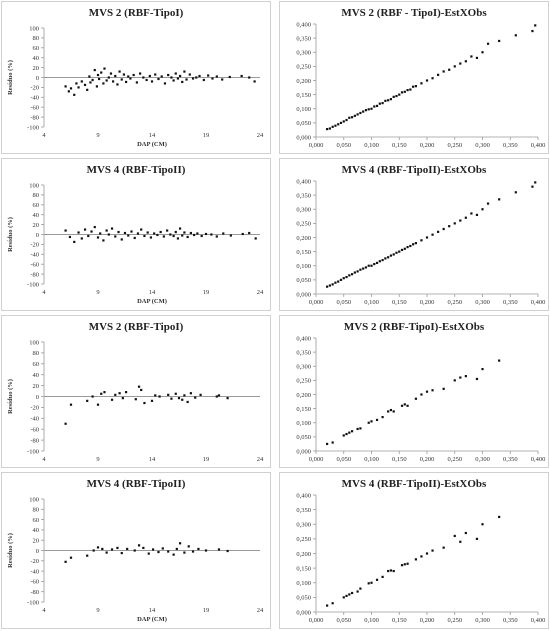 Image resolution: width=550 pixels, height=631 pixels. What do you see at coordinates (36, 58) in the screenshot?
I see `y-tick-label: 40` at bounding box center [36, 58].